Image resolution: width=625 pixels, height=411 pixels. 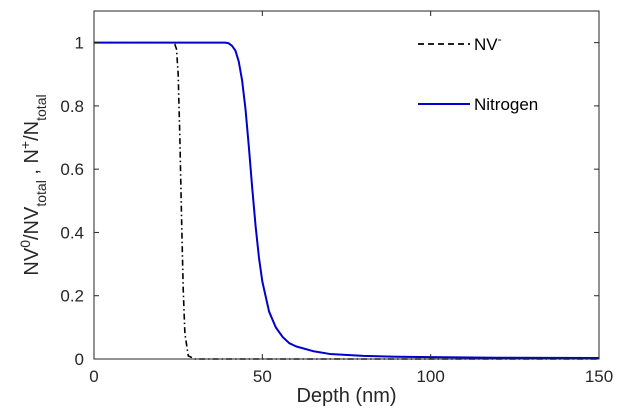 I want to click on legend-label-nv-minus: NV-, so click(x=488, y=43).